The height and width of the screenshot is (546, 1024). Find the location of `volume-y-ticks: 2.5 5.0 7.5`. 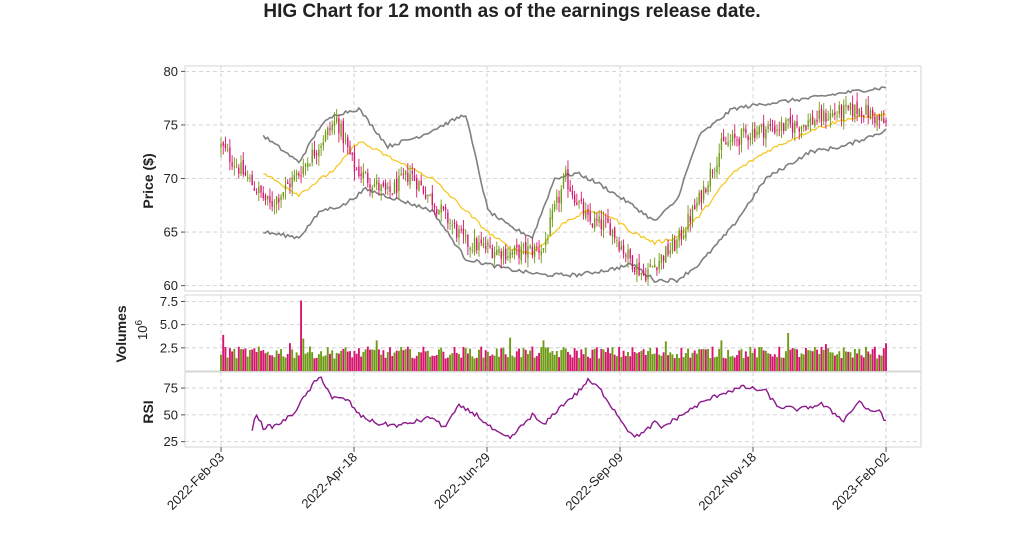

volume-y-ticks: 2.5 5.0 7.5 is located at coordinates (172, 324).